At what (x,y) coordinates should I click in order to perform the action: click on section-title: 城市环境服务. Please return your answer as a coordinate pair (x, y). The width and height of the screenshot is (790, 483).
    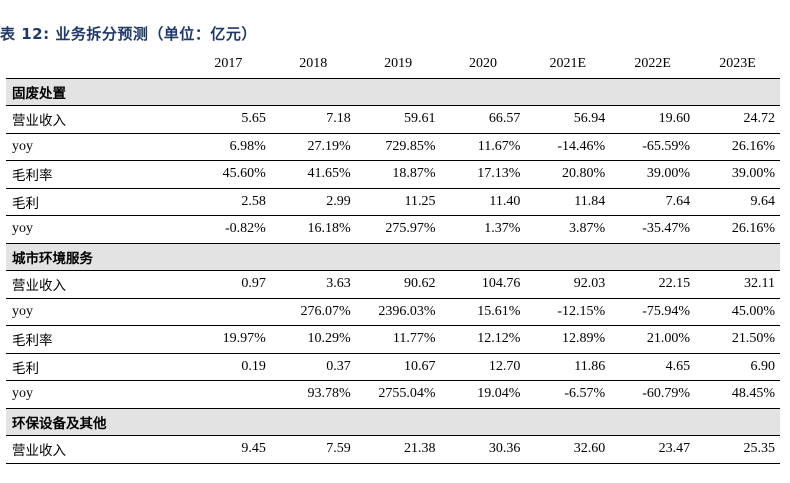
    Looking at the image, I should click on (96, 257).